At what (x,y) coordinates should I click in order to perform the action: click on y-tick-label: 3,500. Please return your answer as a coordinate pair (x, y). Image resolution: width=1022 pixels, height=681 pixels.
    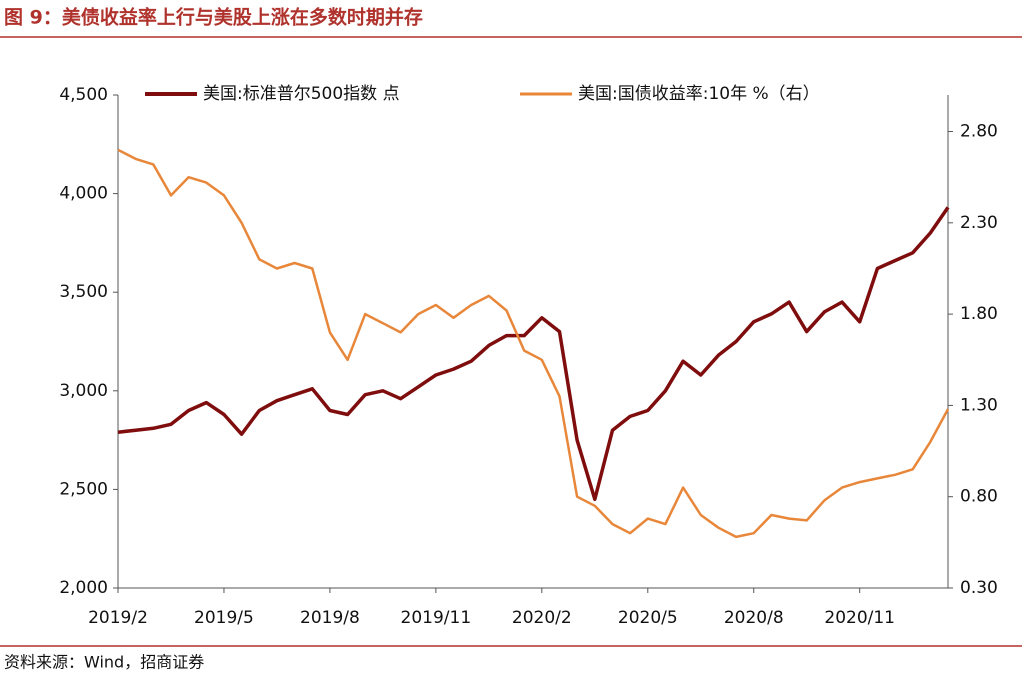
    Looking at the image, I should click on (83, 292).